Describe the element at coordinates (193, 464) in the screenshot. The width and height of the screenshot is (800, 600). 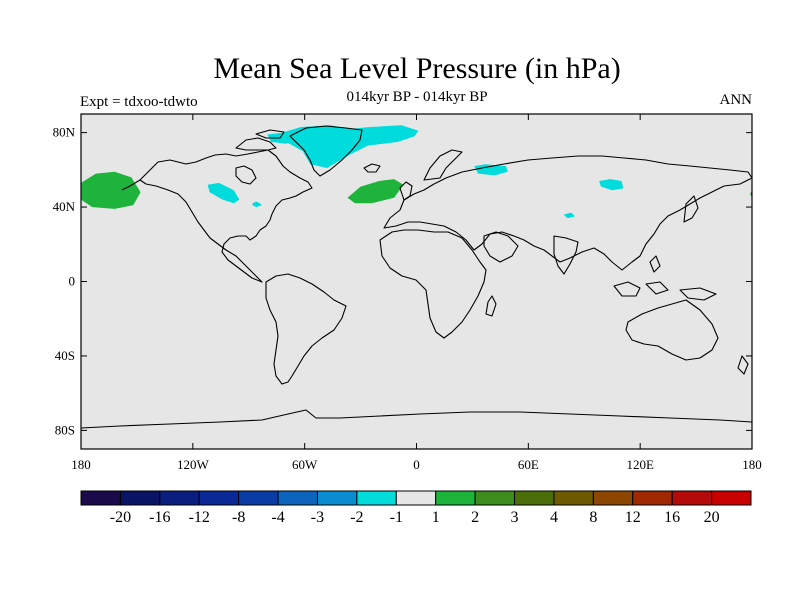
I see `lon-tick-label: 120W` at that location.